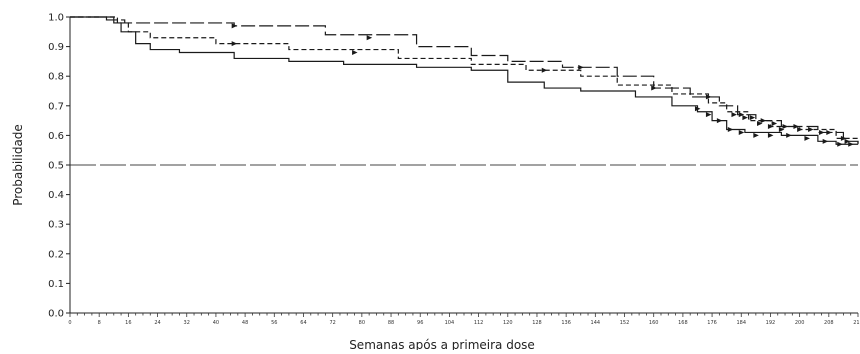 Image resolution: width=860 pixels, height=354 pixels. Describe the element at coordinates (56, 47) in the screenshot. I see `y-tick-label: 0.9` at that location.